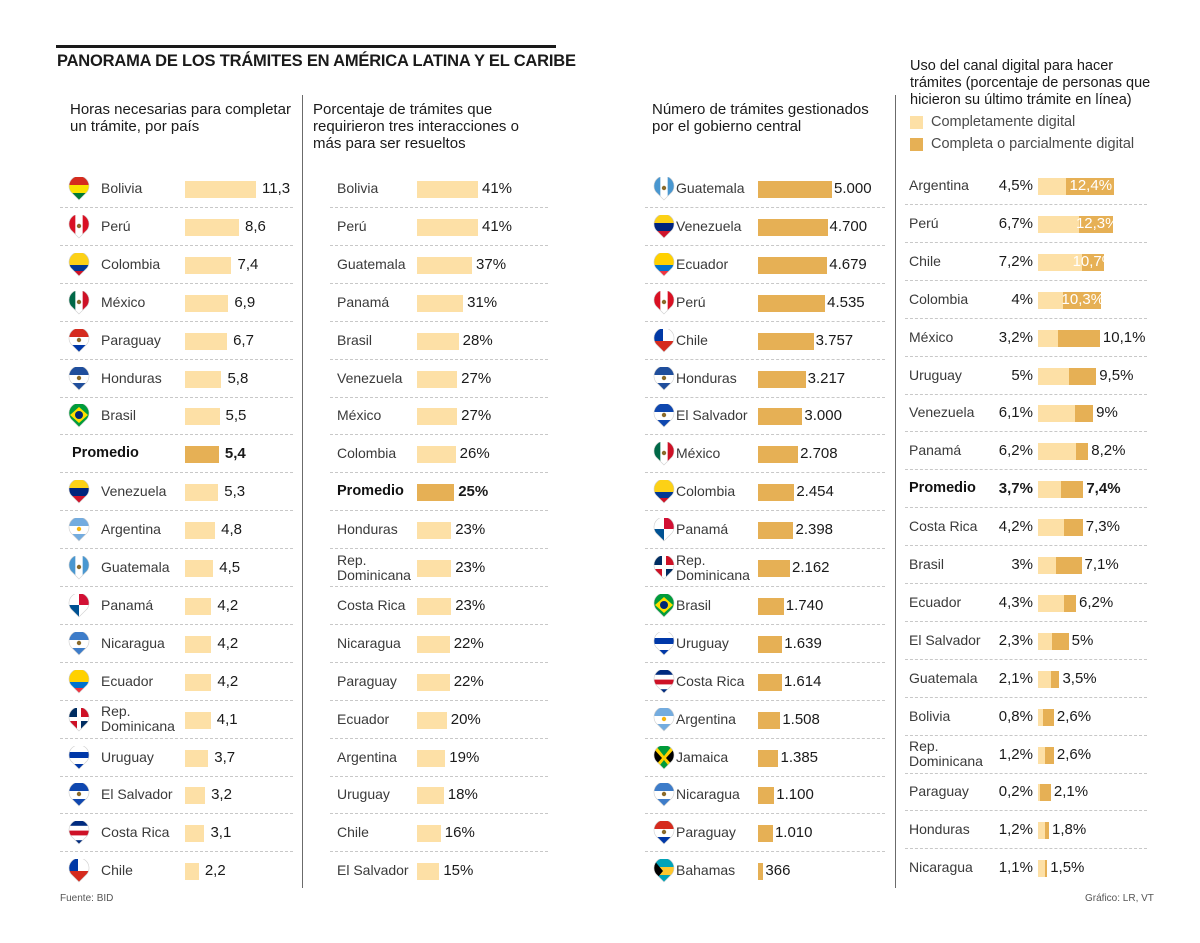 The height and width of the screenshot is (943, 1200). I want to click on row-label: Bolivia, so click(930, 715).